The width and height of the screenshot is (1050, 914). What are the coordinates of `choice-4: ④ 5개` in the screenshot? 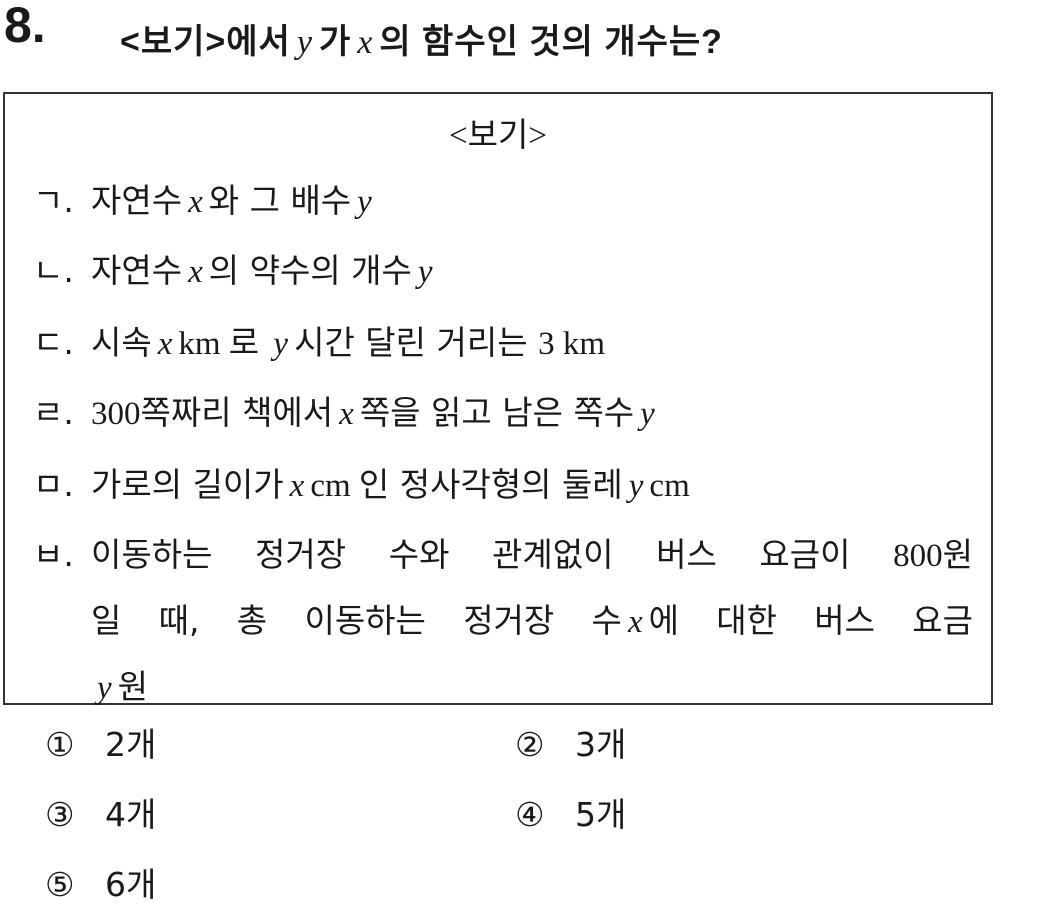 It's located at (570, 812).